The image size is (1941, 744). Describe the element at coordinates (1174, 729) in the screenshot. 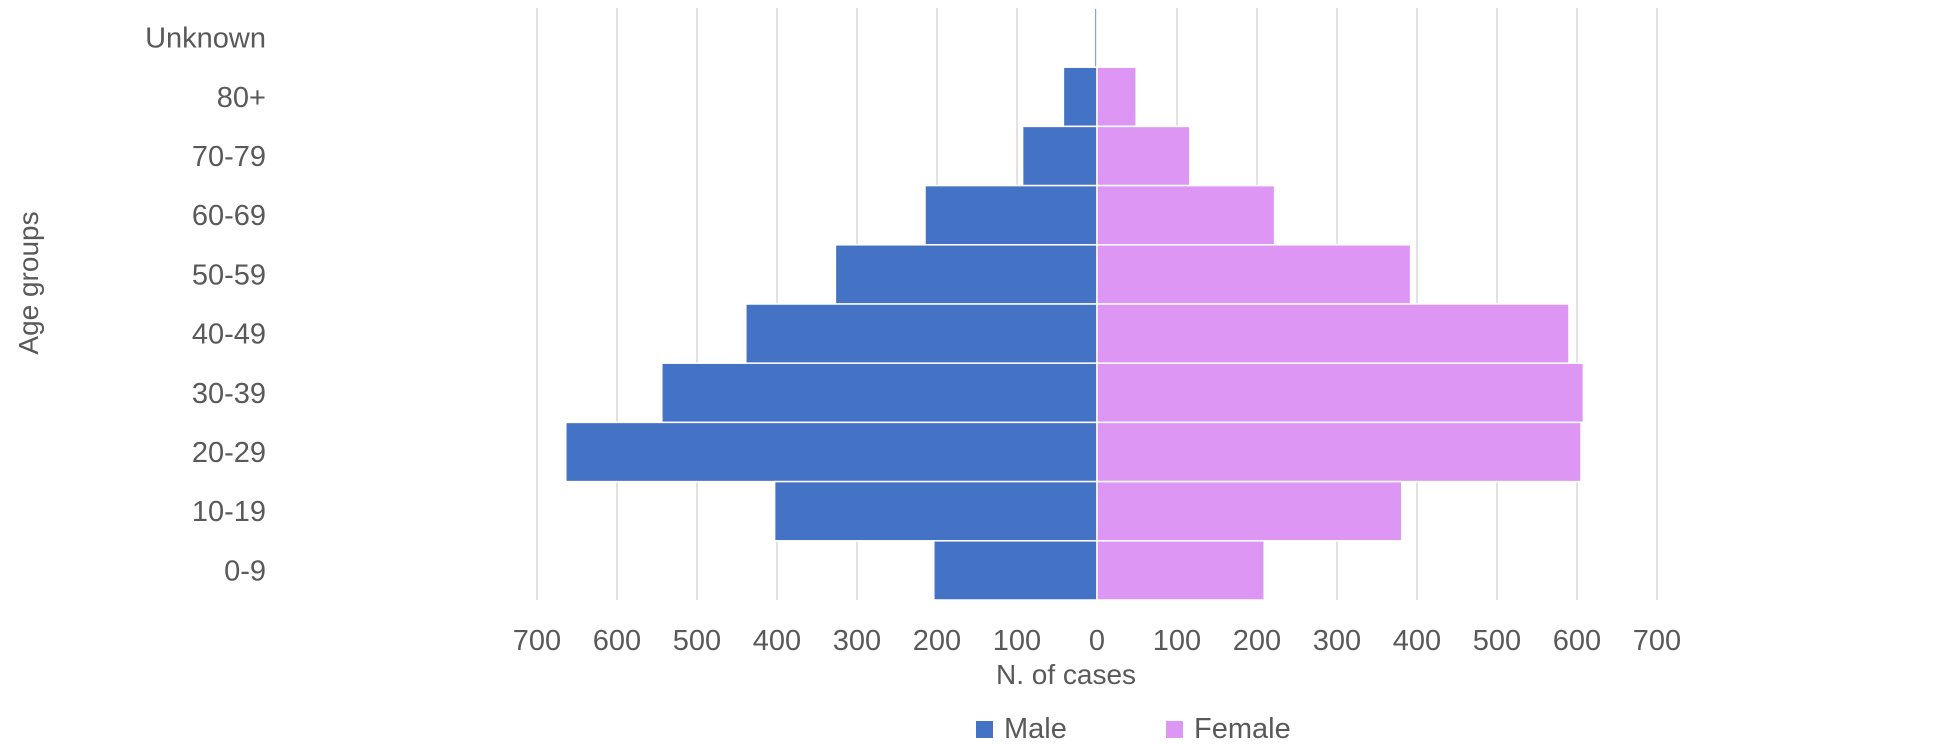

I see `legend-swatch-female` at that location.